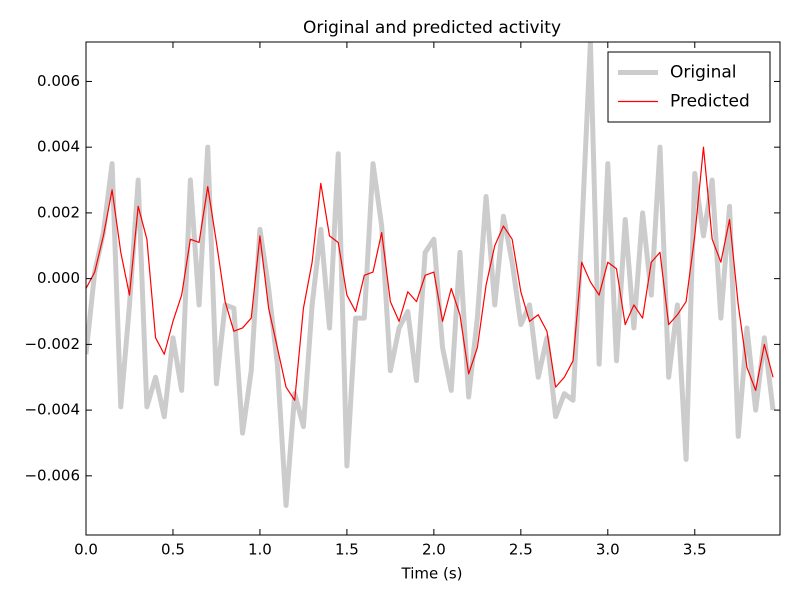  What do you see at coordinates (432, 574) in the screenshot?
I see `x-axis-label: Time (s)` at bounding box center [432, 574].